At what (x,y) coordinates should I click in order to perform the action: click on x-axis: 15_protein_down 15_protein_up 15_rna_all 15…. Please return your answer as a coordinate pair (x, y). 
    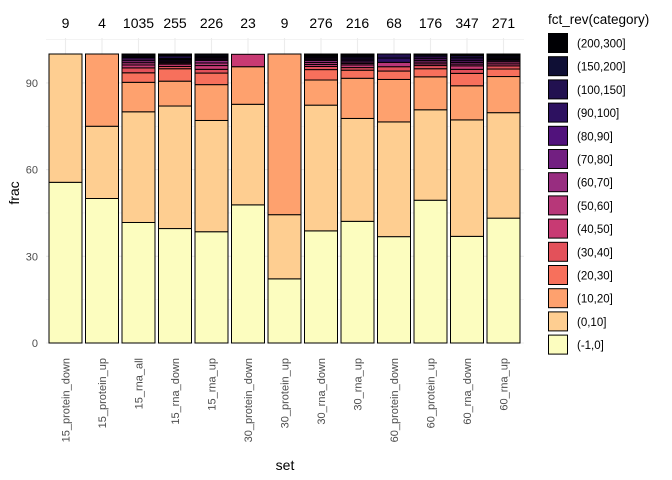
    Looking at the image, I should click on (286, 400).